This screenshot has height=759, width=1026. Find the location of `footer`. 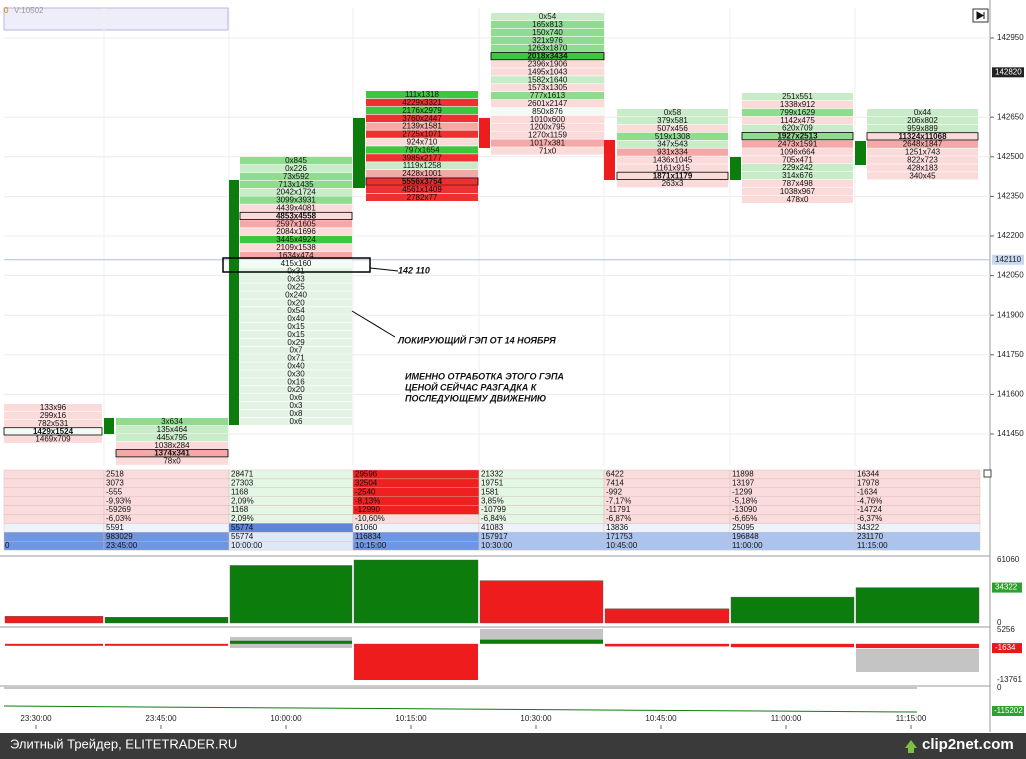

footer is located at coordinates (513, 746).